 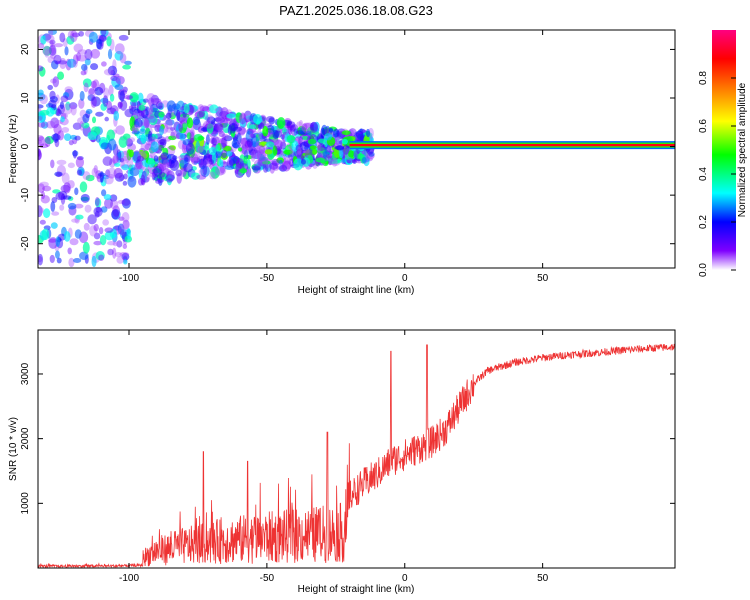 What do you see at coordinates (724, 150) in the screenshot?
I see `colorbar-gradient` at bounding box center [724, 150].